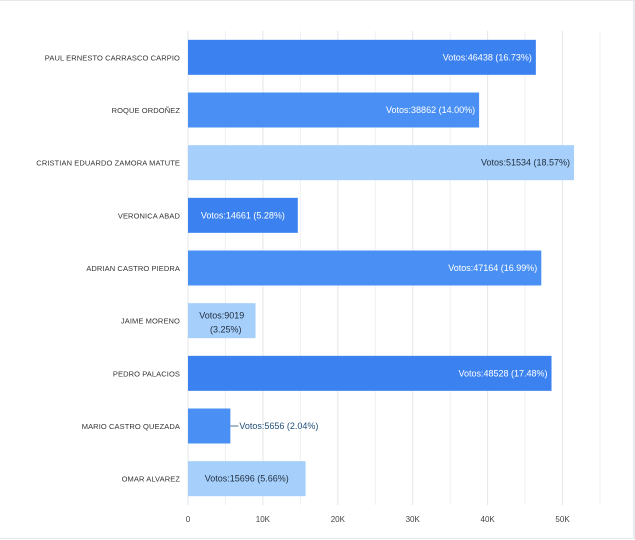  What do you see at coordinates (150, 321) in the screenshot?
I see `category-label: JAIME MORENO` at bounding box center [150, 321].